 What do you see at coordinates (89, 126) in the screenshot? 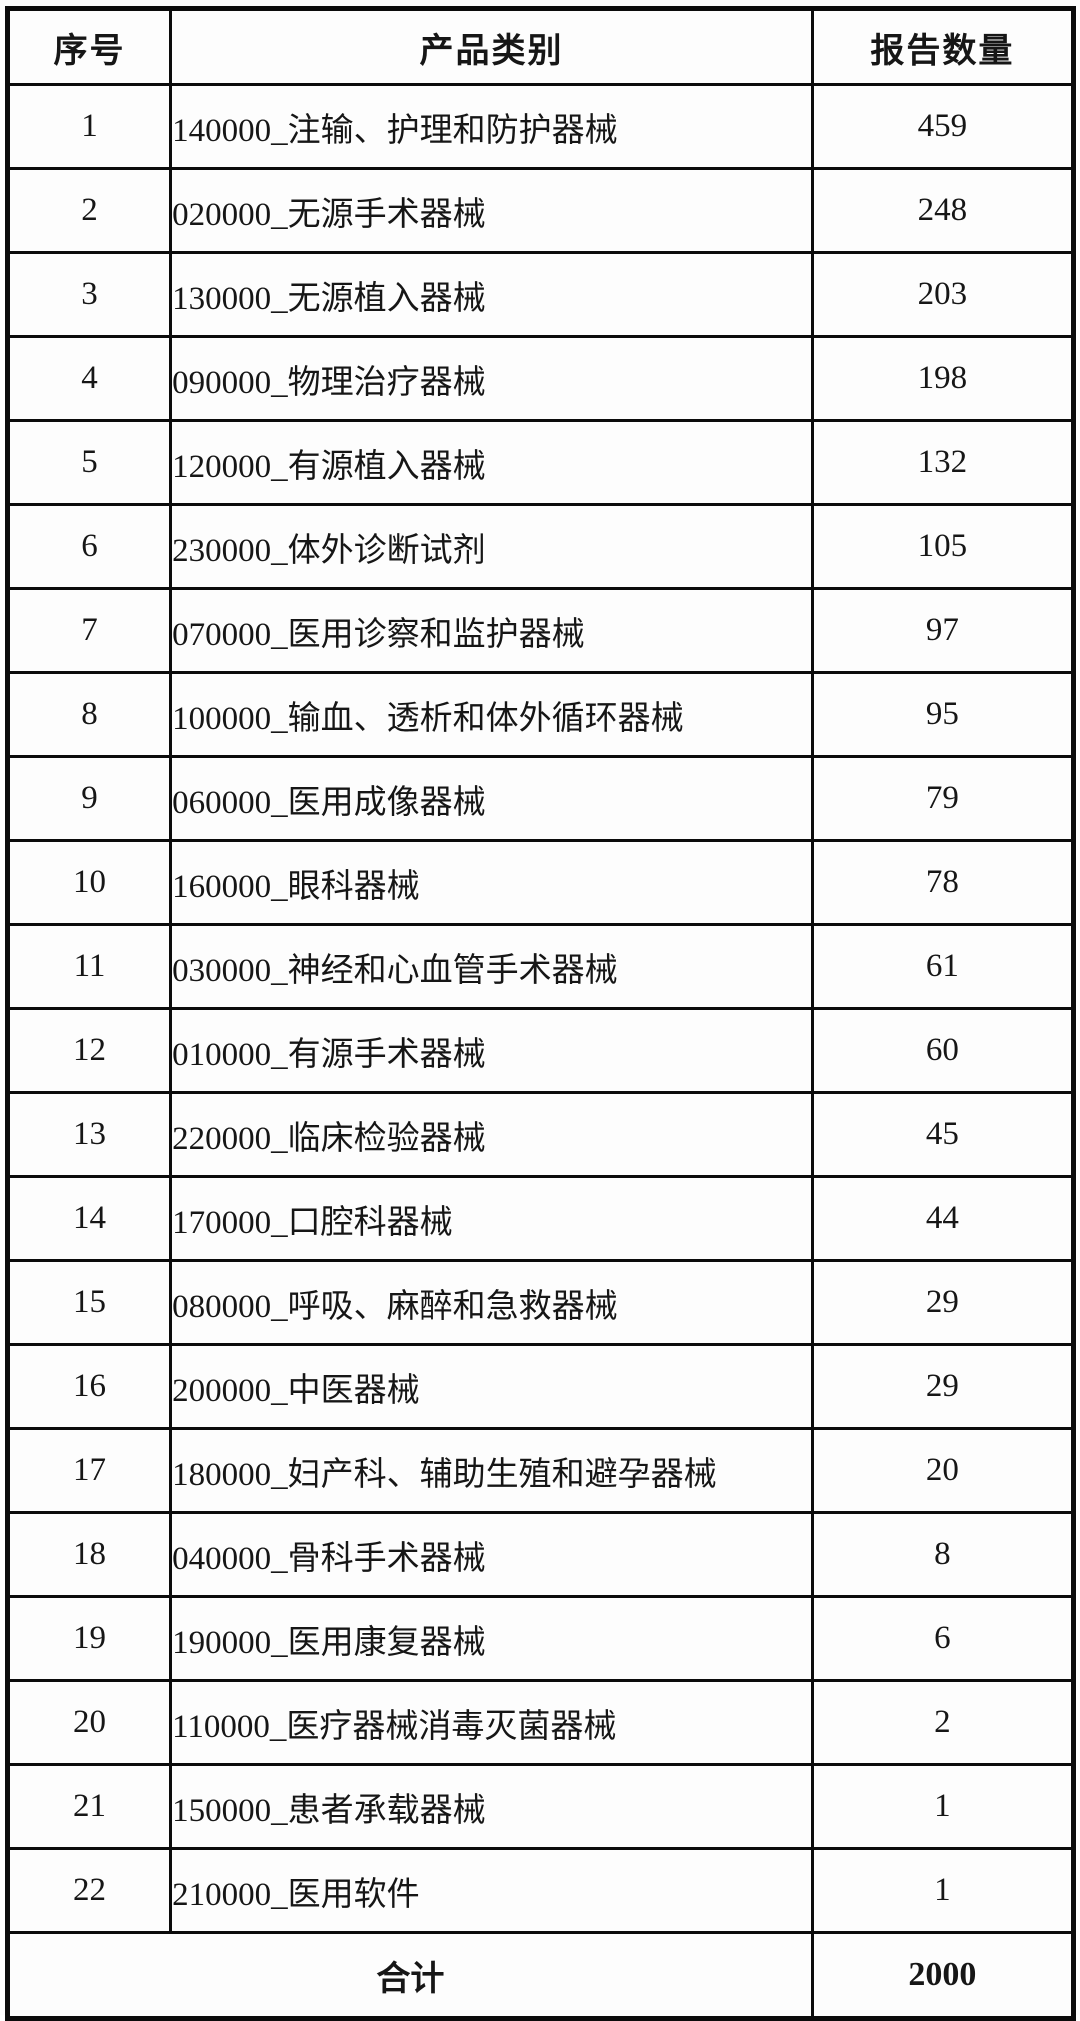
I see `row-index-cell: 1` at bounding box center [89, 126].